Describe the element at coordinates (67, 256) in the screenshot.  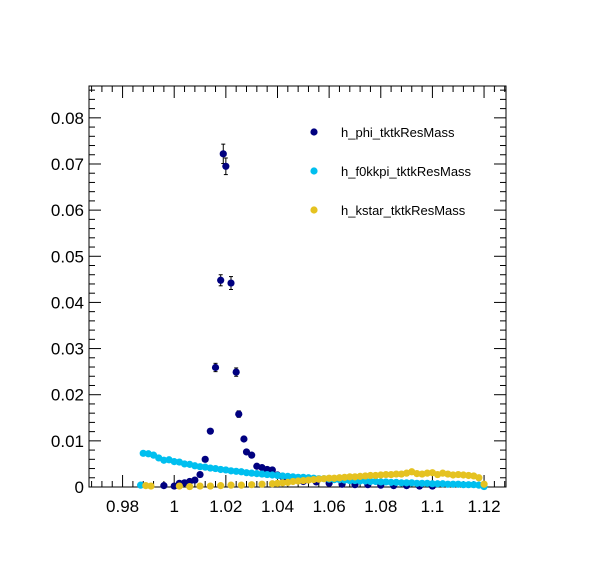
I see `y-tick-label: 0.05` at that location.